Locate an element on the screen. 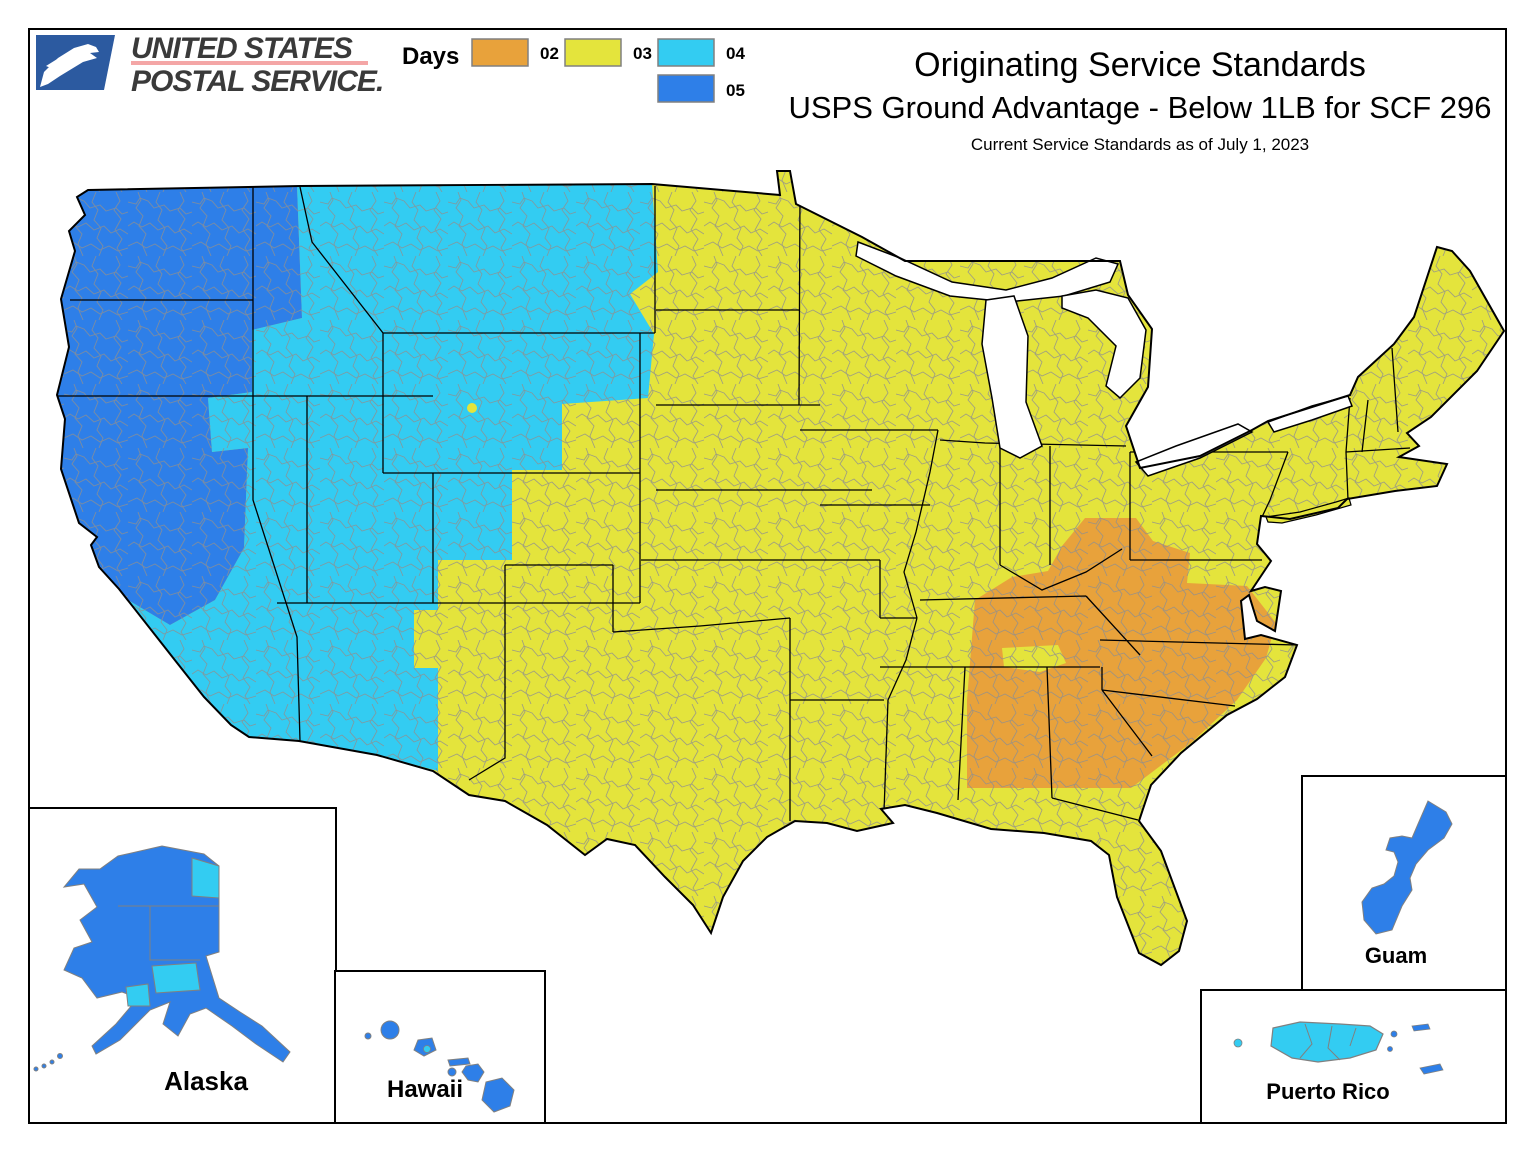  puerto-rico-zone-borders is located at coordinates (1328, 1042).